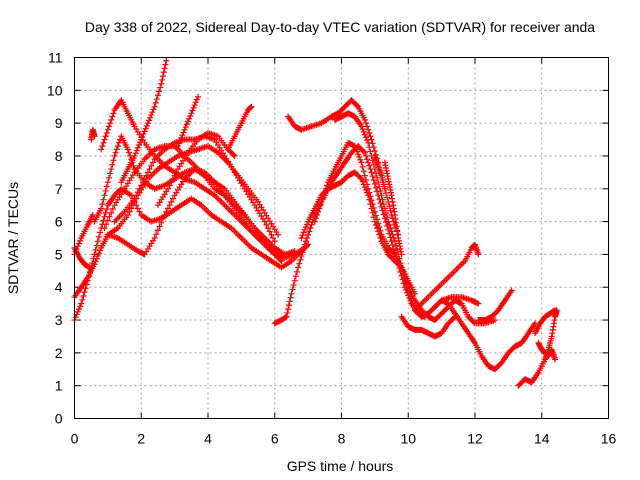 The width and height of the screenshot is (640, 480). Describe the element at coordinates (342, 439) in the screenshot. I see `x-tick-label: 8` at that location.